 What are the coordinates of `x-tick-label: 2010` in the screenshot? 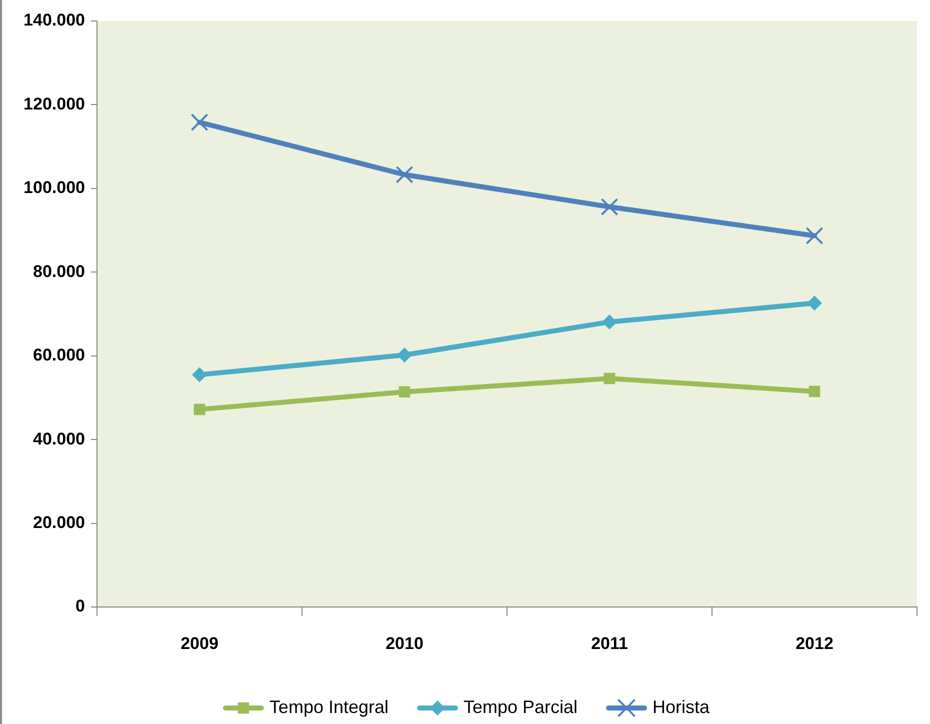 It's located at (405, 643).